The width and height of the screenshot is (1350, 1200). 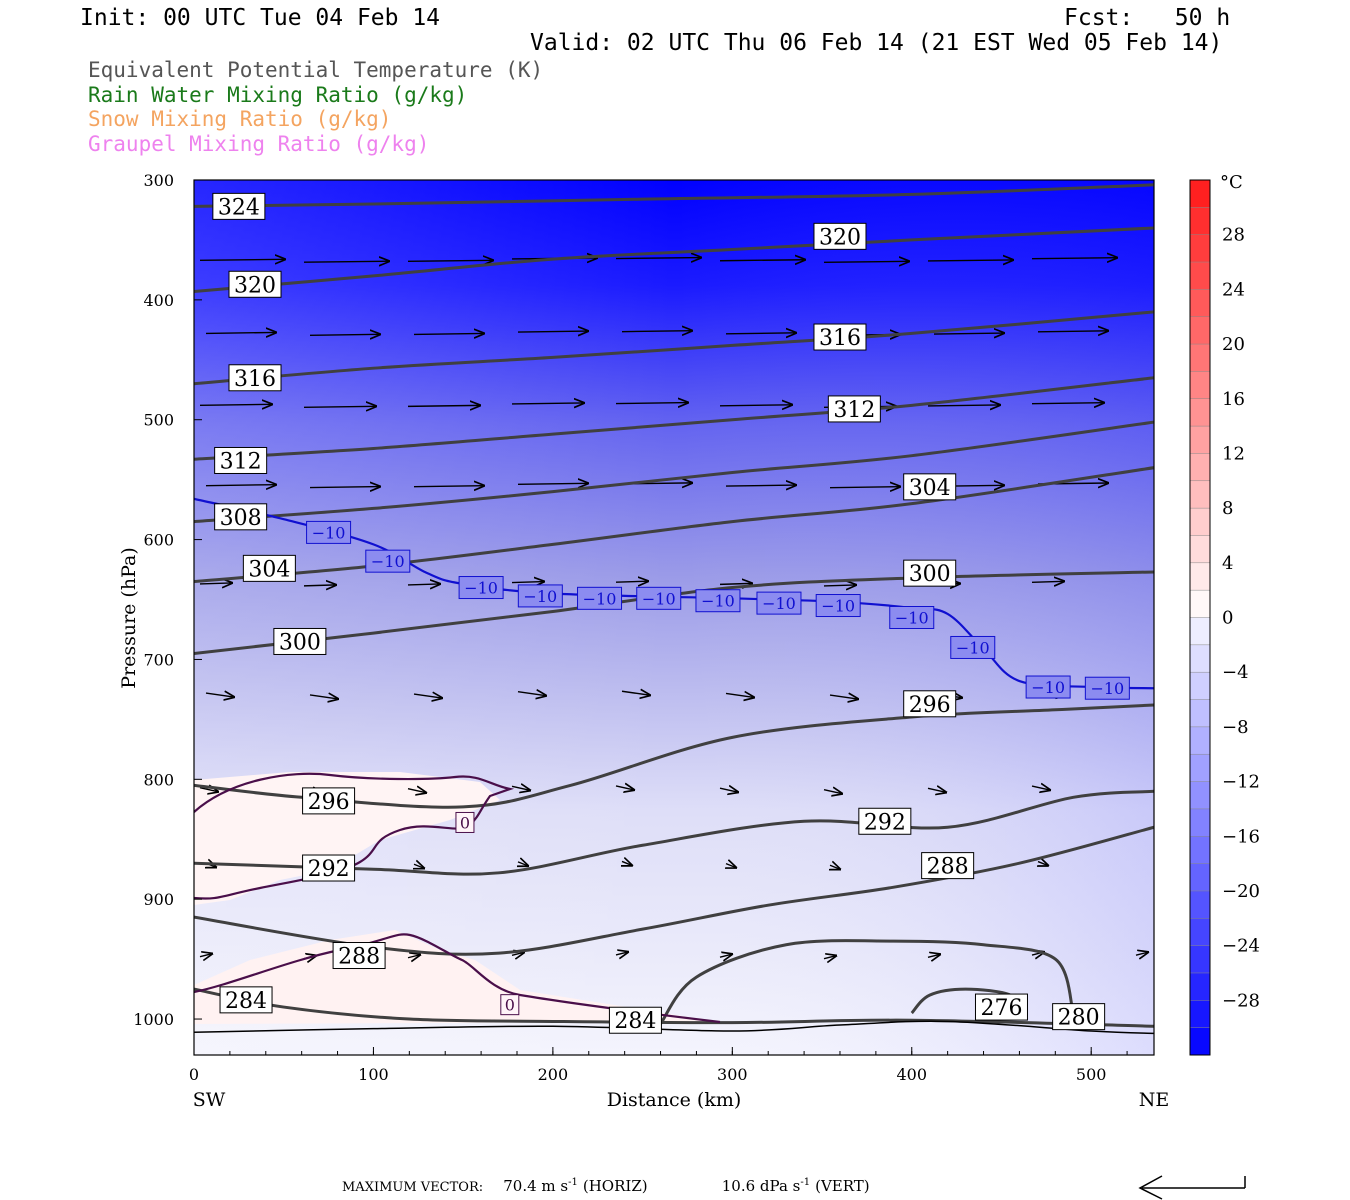 I want to click on theta-e-label: 316, so click(x=255, y=378).